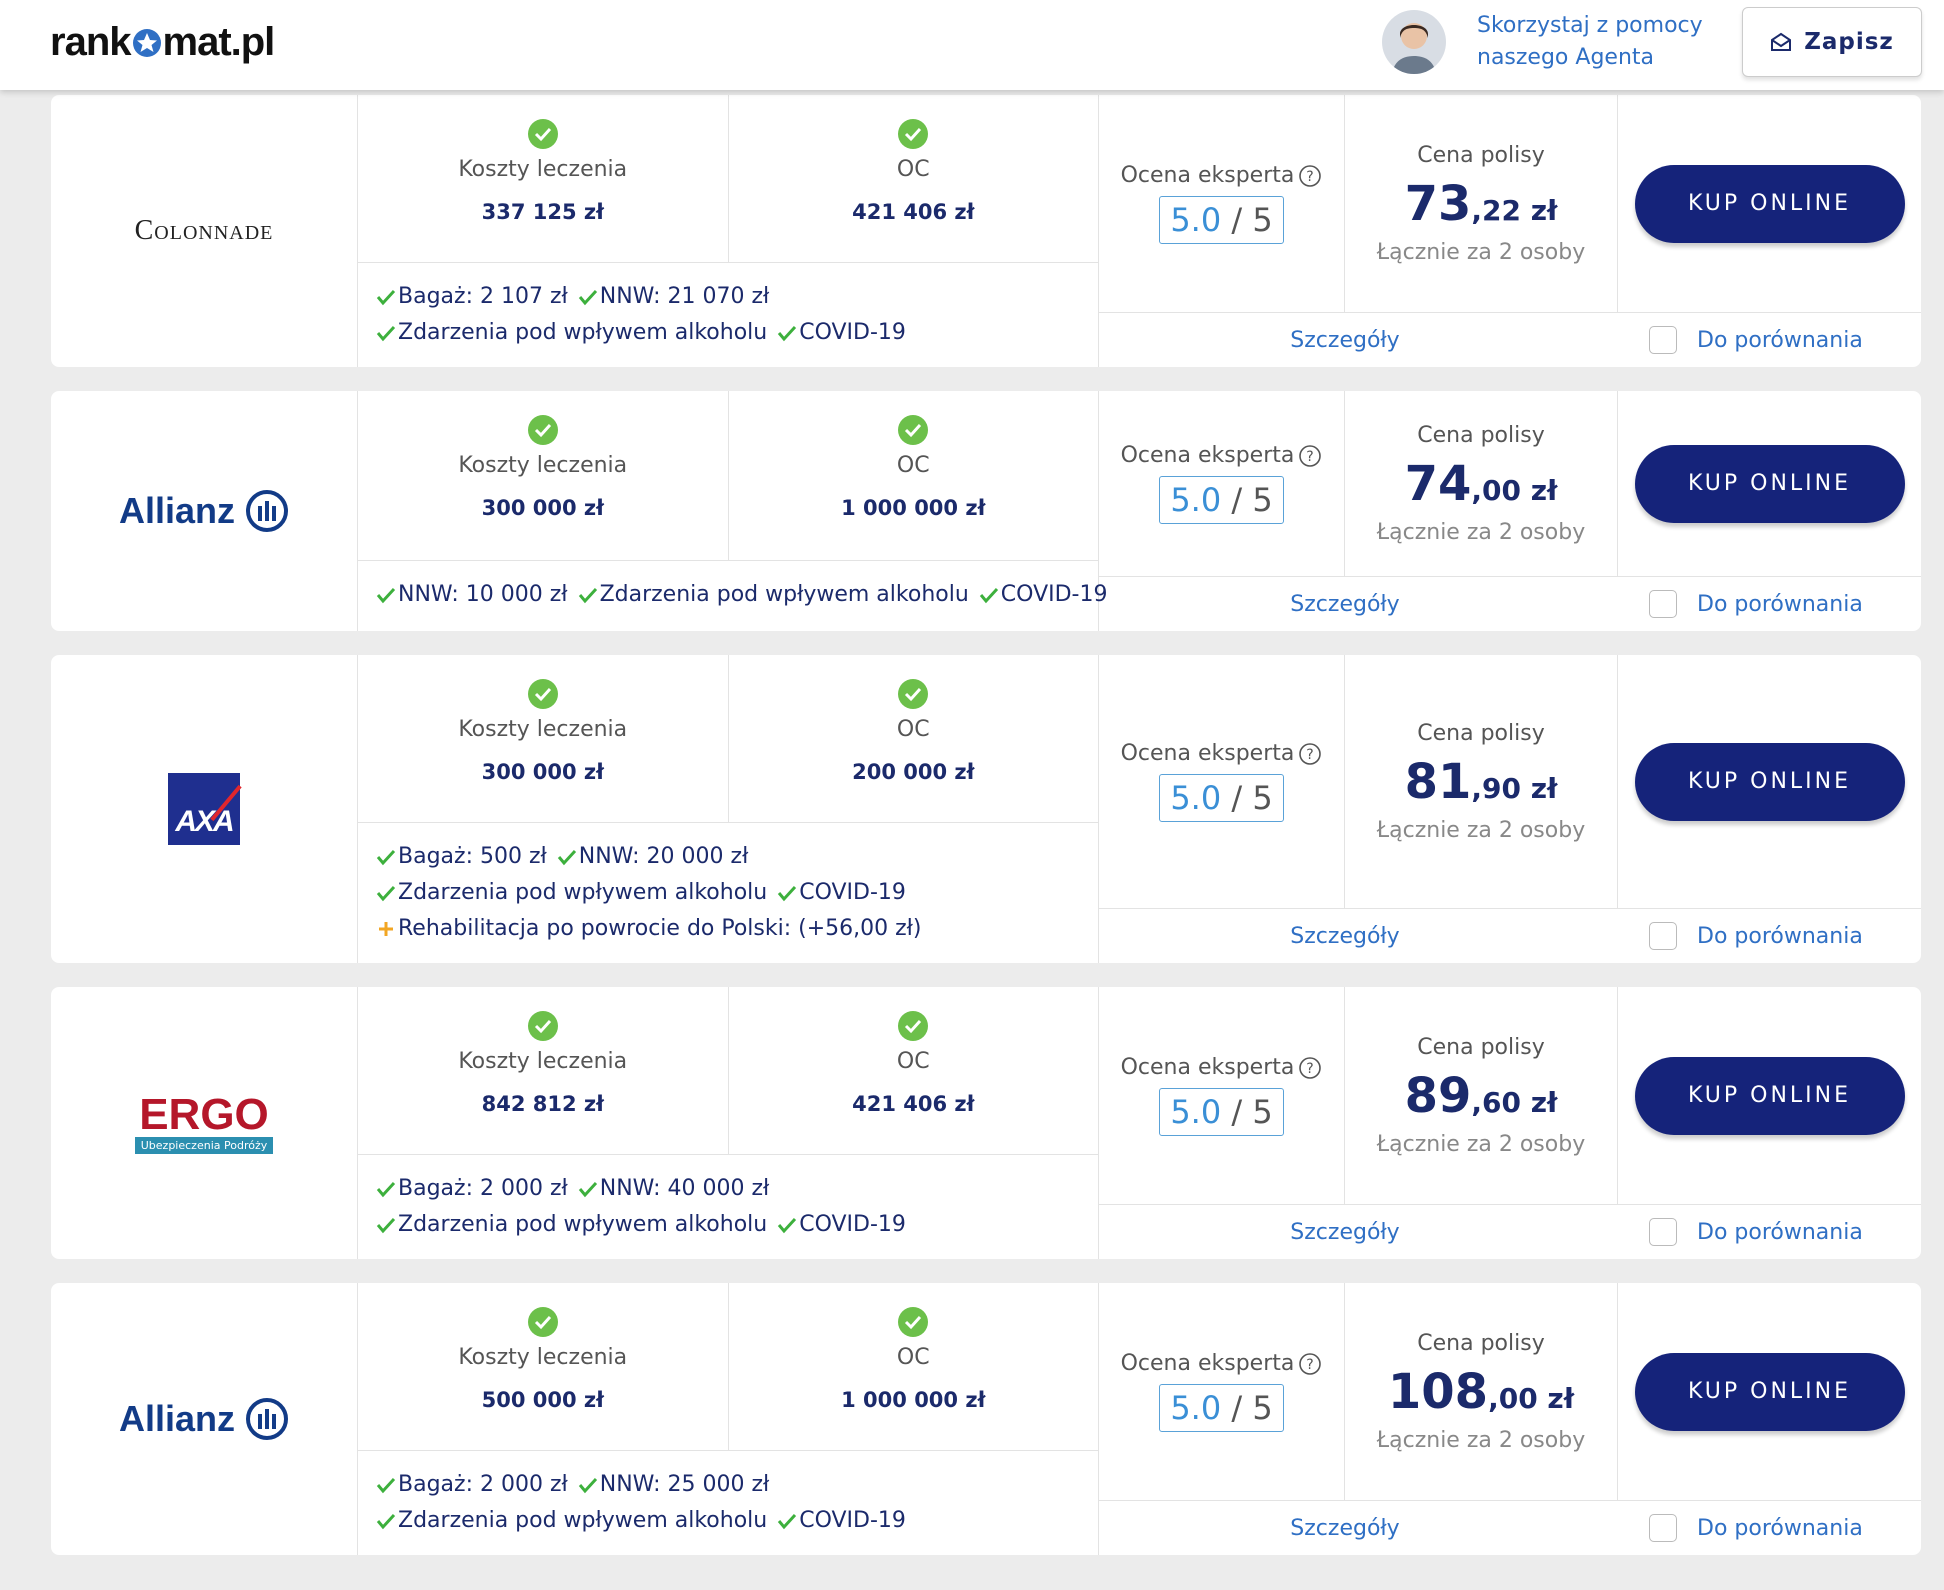 This screenshot has height=1590, width=1944. I want to click on extra-item: Bagaż: 500 zł, so click(461, 857).